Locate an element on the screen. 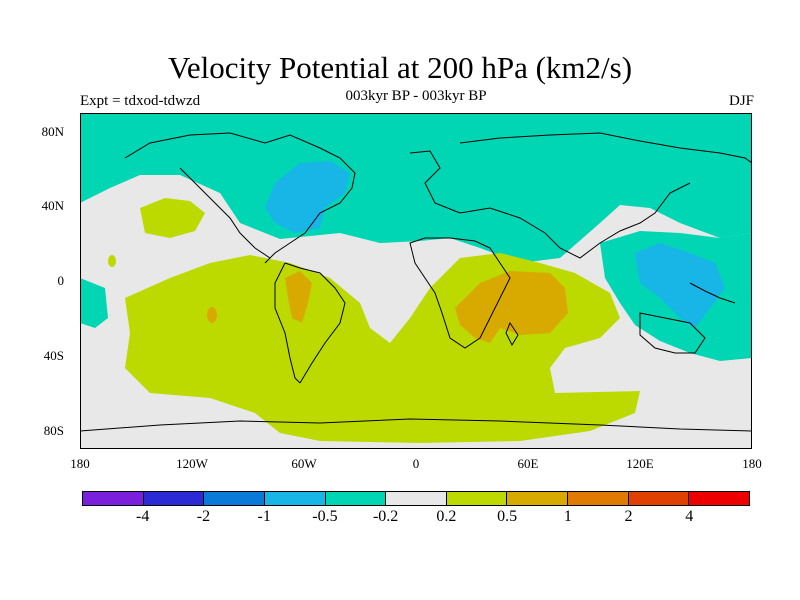 Image resolution: width=800 pixels, height=600 pixels. lon-label-120e: 120E is located at coordinates (640, 463).